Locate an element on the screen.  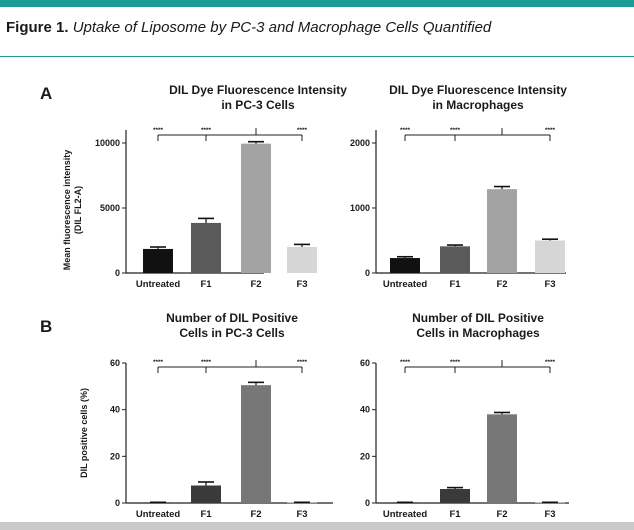
y-axis-label-a-line1: Mean fluorescence intensity is located at coordinates (67, 210).